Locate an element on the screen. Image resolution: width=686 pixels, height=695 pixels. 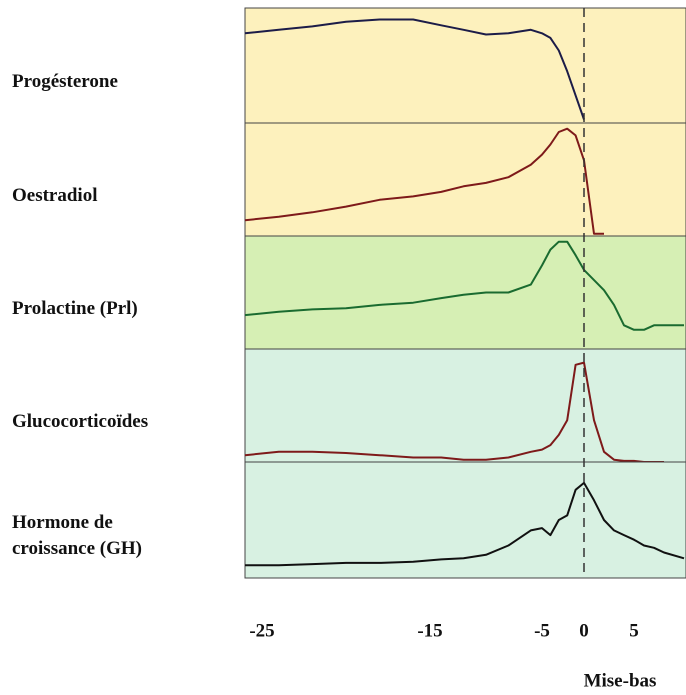
series-label: Prolactine (Prl) is located at coordinates (75, 308).